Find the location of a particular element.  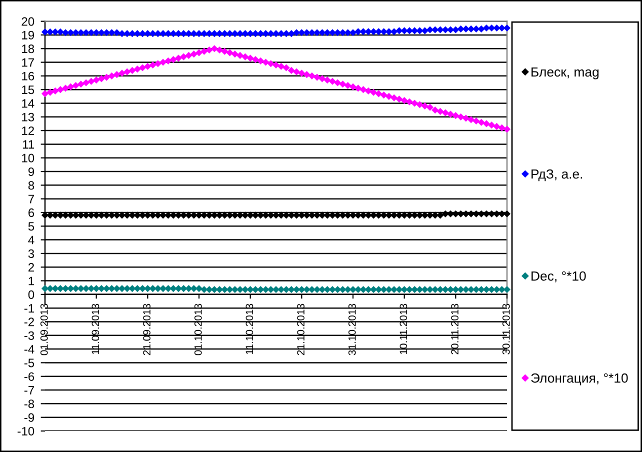

x-tick-label: 11.10.2013 is located at coordinates (250, 329).